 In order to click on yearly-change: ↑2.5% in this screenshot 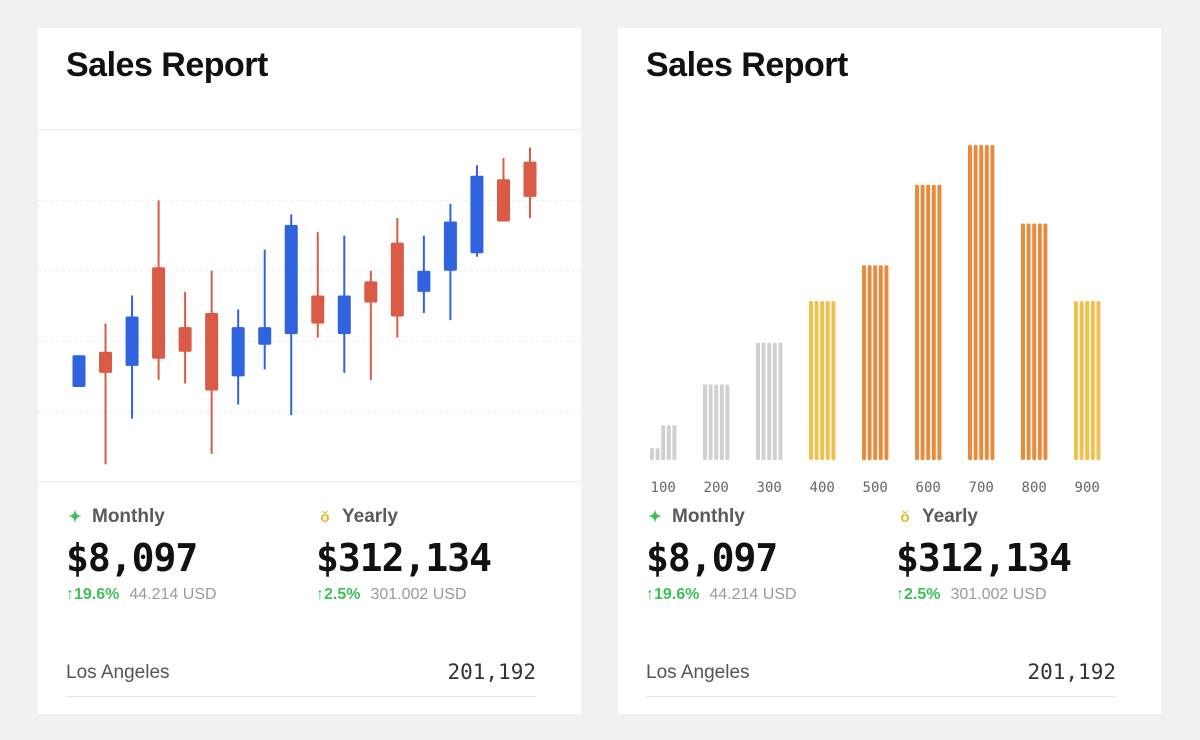, I will do `click(918, 594)`.